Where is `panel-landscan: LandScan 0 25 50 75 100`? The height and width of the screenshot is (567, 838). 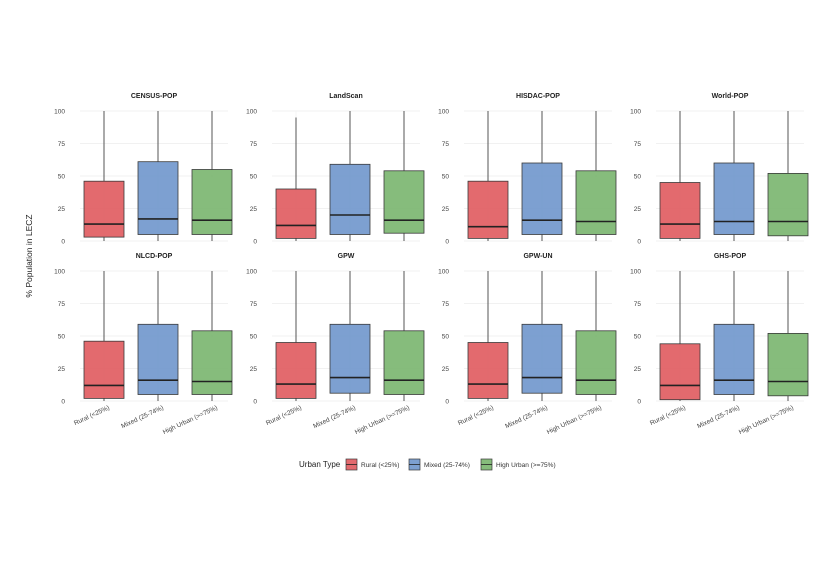
panel-landscan: LandScan 0 25 50 75 100 is located at coordinates (335, 169).